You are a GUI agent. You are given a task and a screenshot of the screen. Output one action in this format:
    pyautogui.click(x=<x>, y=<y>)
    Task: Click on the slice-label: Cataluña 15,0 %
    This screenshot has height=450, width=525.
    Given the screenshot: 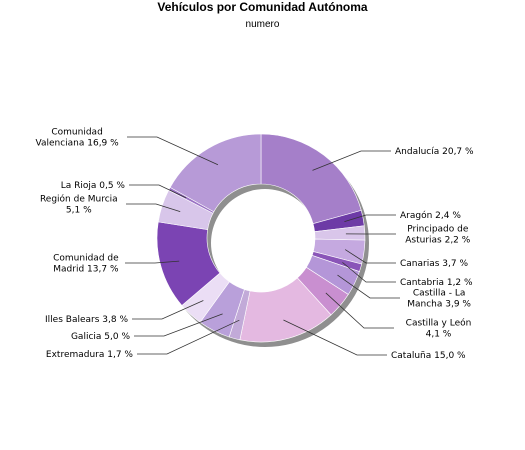 What is the action you would take?
    pyautogui.click(x=428, y=356)
    